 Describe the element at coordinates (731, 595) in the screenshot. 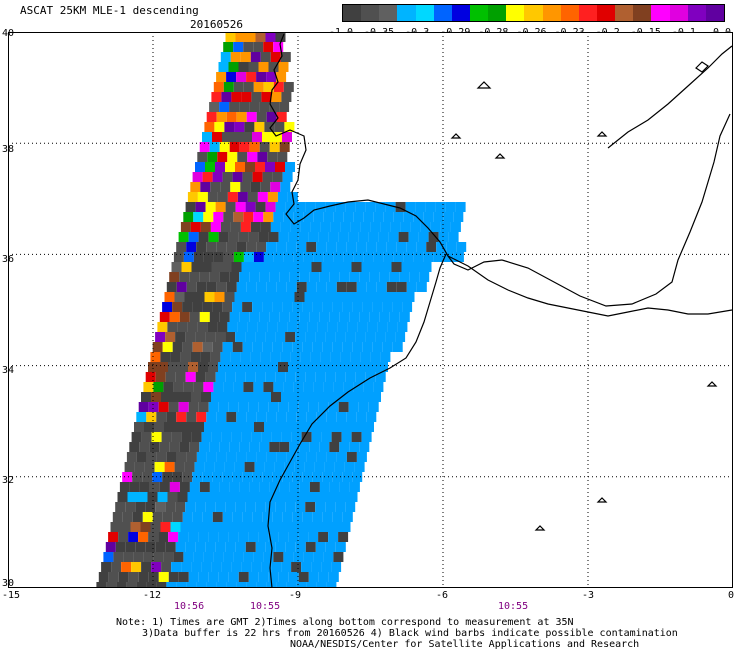

I see `lon-label: 0` at that location.